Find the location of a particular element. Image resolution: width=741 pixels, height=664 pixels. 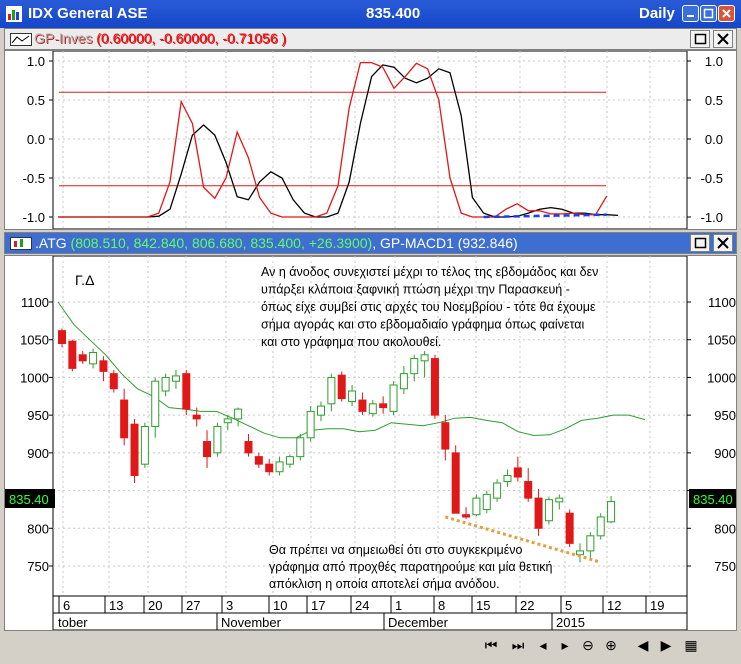

forward-button: ▶ is located at coordinates (666, 645).